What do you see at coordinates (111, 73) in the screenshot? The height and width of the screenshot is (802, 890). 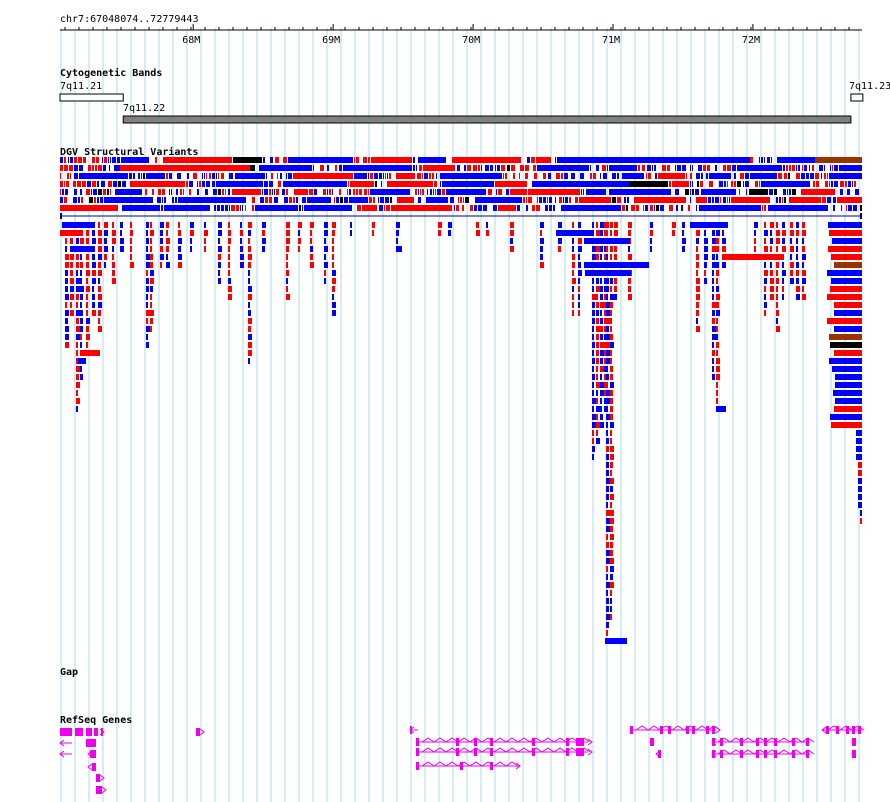 I see `track-title-cytoband: Cytogenetic Bands` at bounding box center [111, 73].